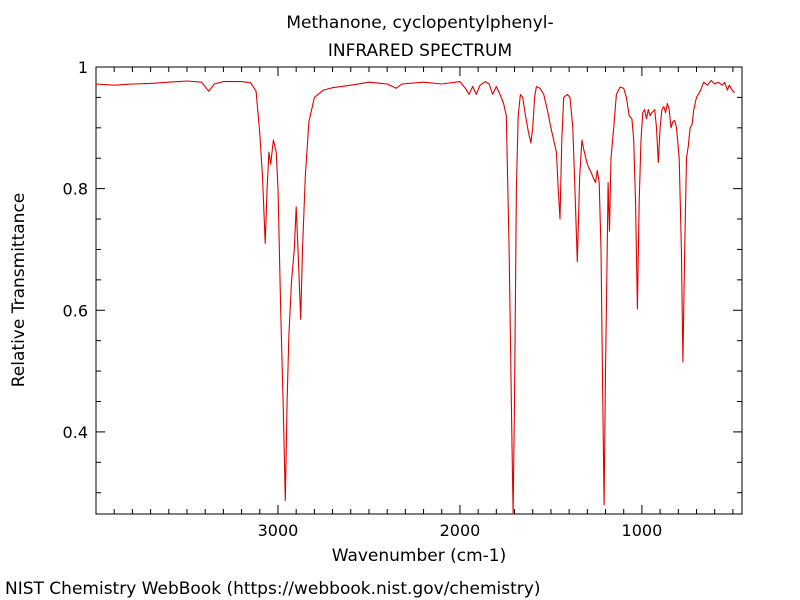 This screenshot has width=800, height=600. What do you see at coordinates (83, 67) in the screenshot?
I see `y-tick-label: 1` at bounding box center [83, 67].